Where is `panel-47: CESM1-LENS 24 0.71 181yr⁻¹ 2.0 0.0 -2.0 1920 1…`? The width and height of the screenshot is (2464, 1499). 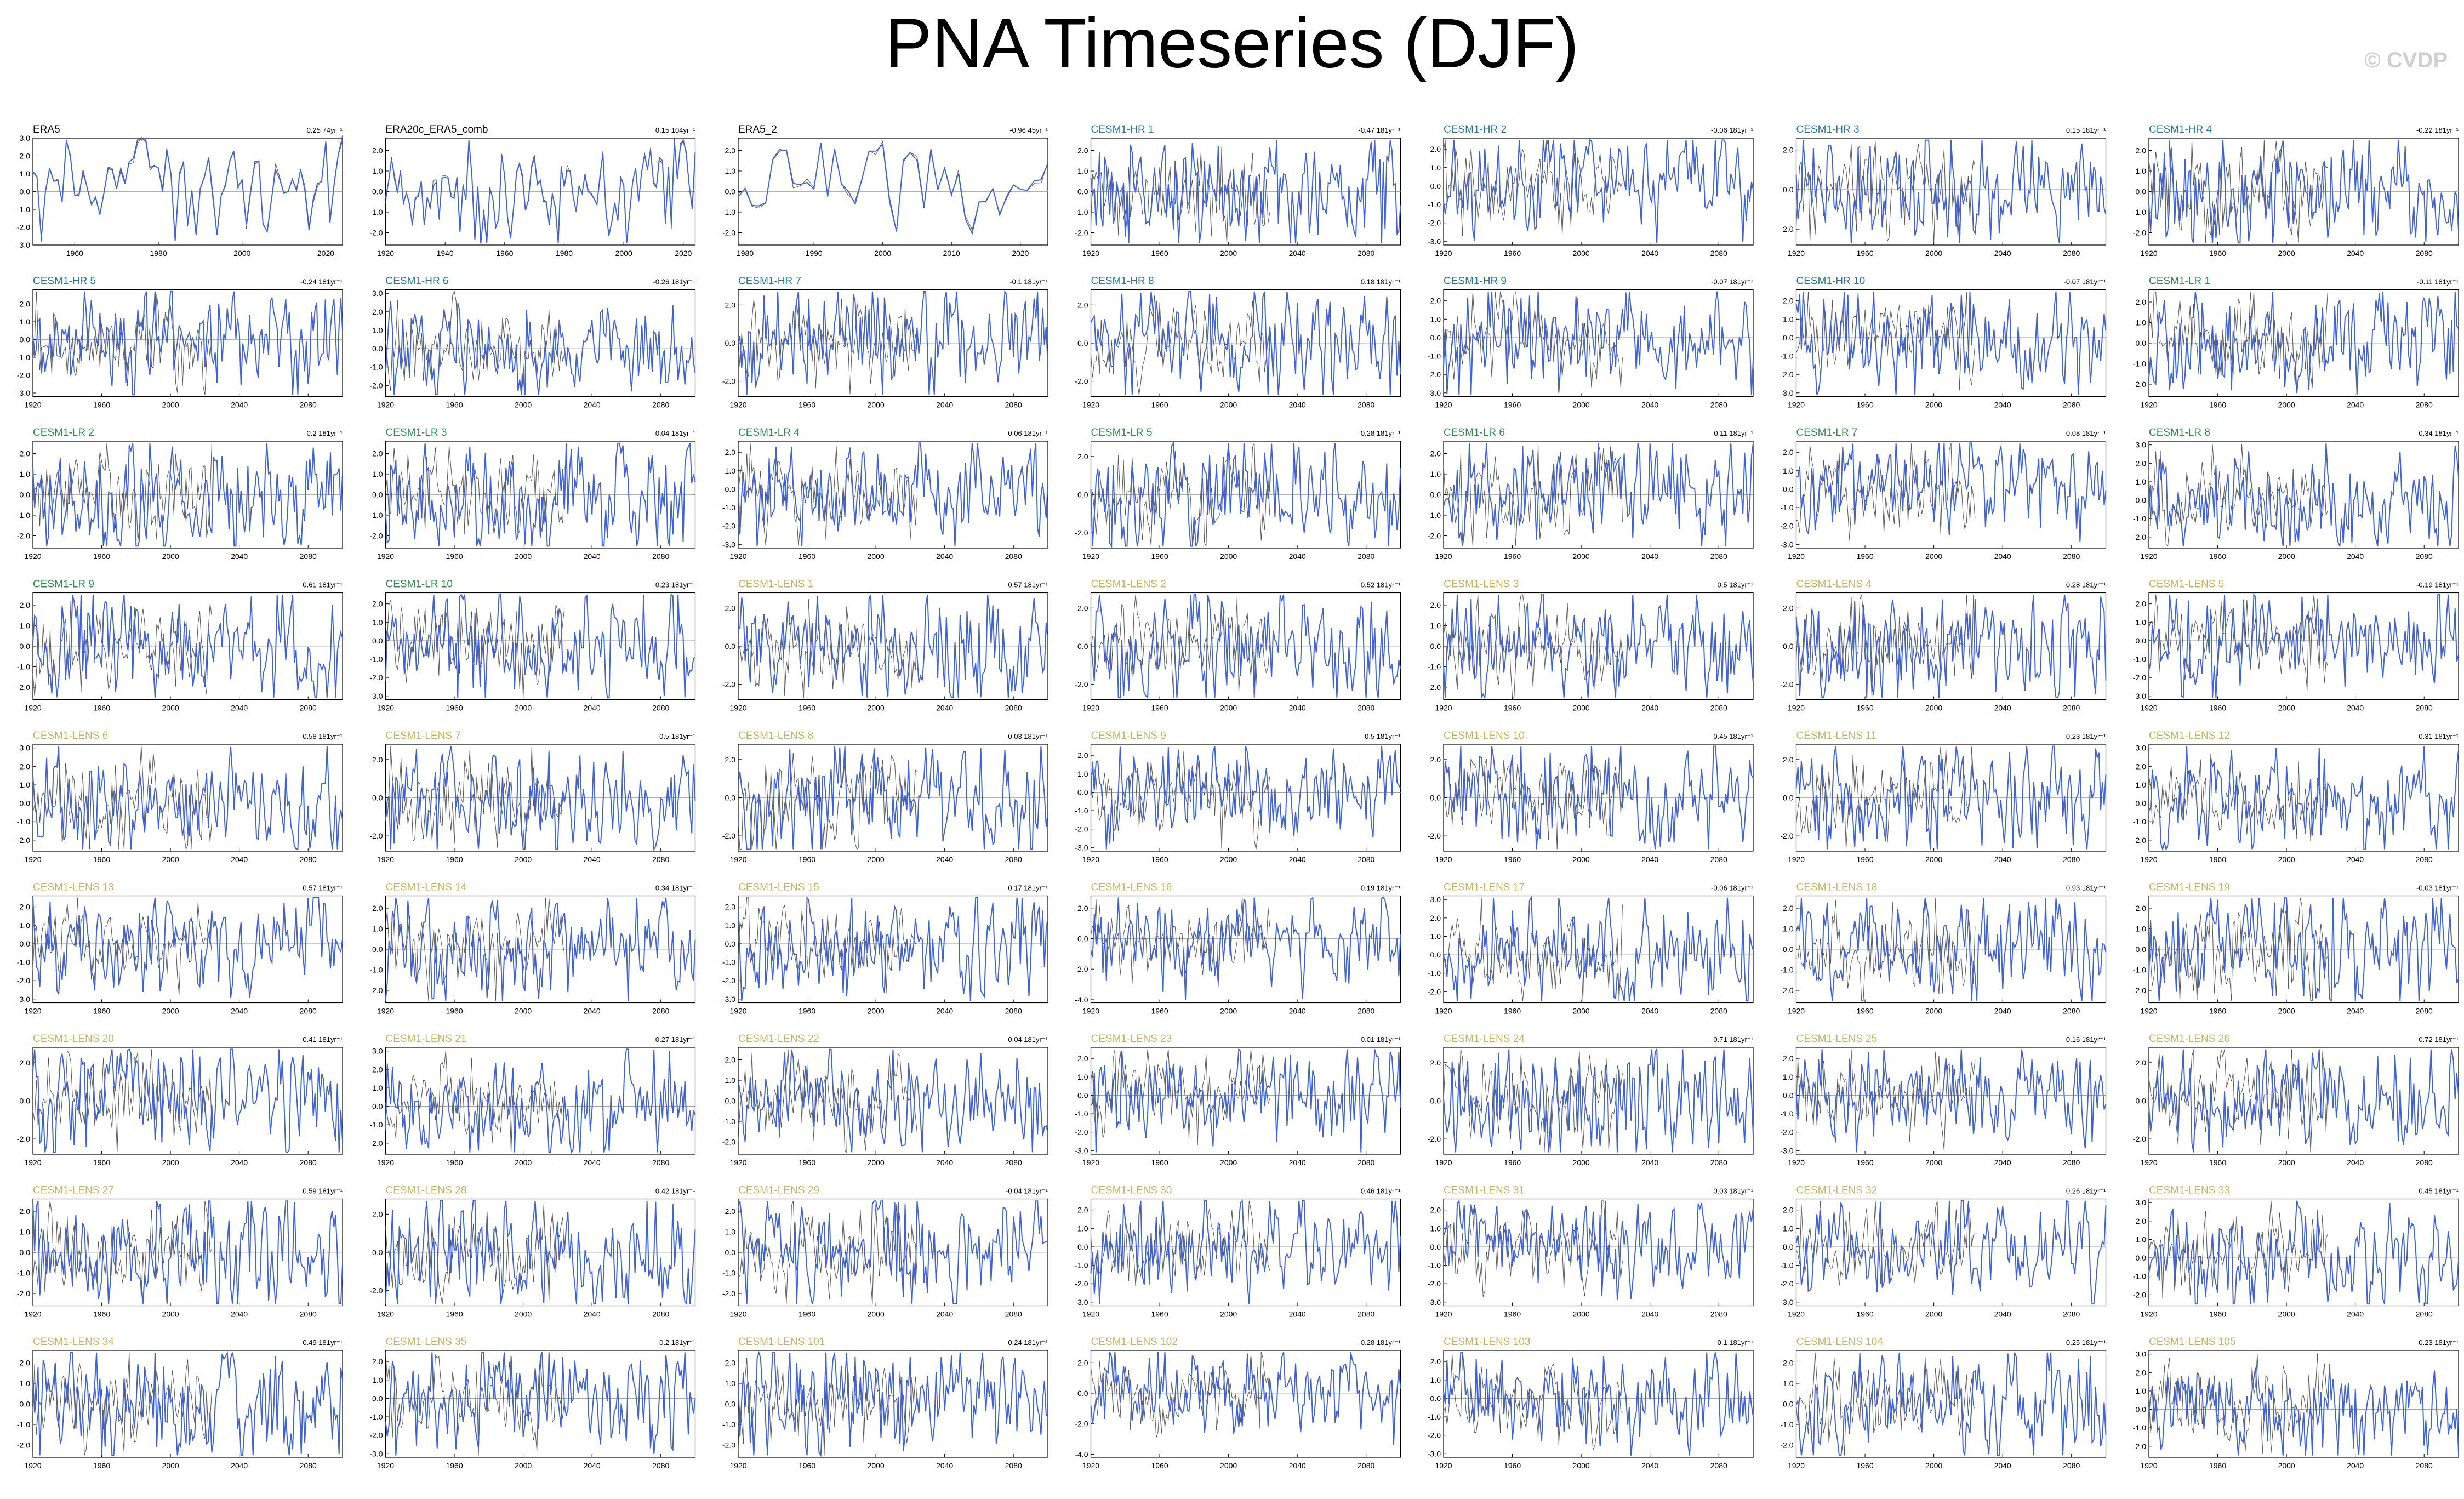 panel-47: CESM1-LENS 24 0.71 181yr⁻¹ 2.0 0.0 -2.0 1920 1… is located at coordinates (1591, 1100).